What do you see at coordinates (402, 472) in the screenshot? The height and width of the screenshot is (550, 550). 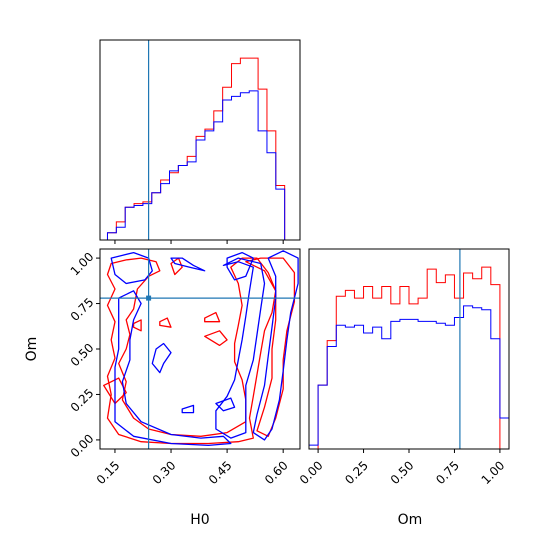 I see `om-hist-x-tick-label: 0.50` at bounding box center [402, 472].